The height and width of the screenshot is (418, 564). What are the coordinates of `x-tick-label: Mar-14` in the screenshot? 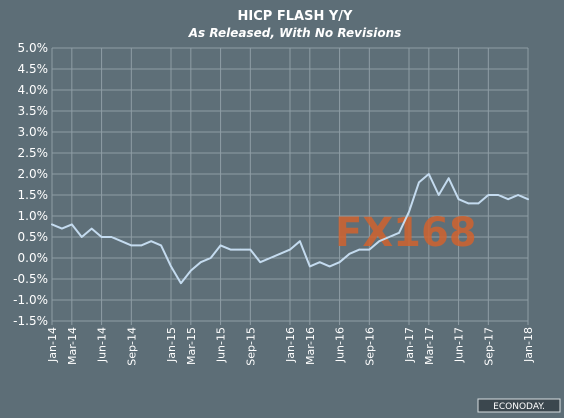 It's located at (72, 346).